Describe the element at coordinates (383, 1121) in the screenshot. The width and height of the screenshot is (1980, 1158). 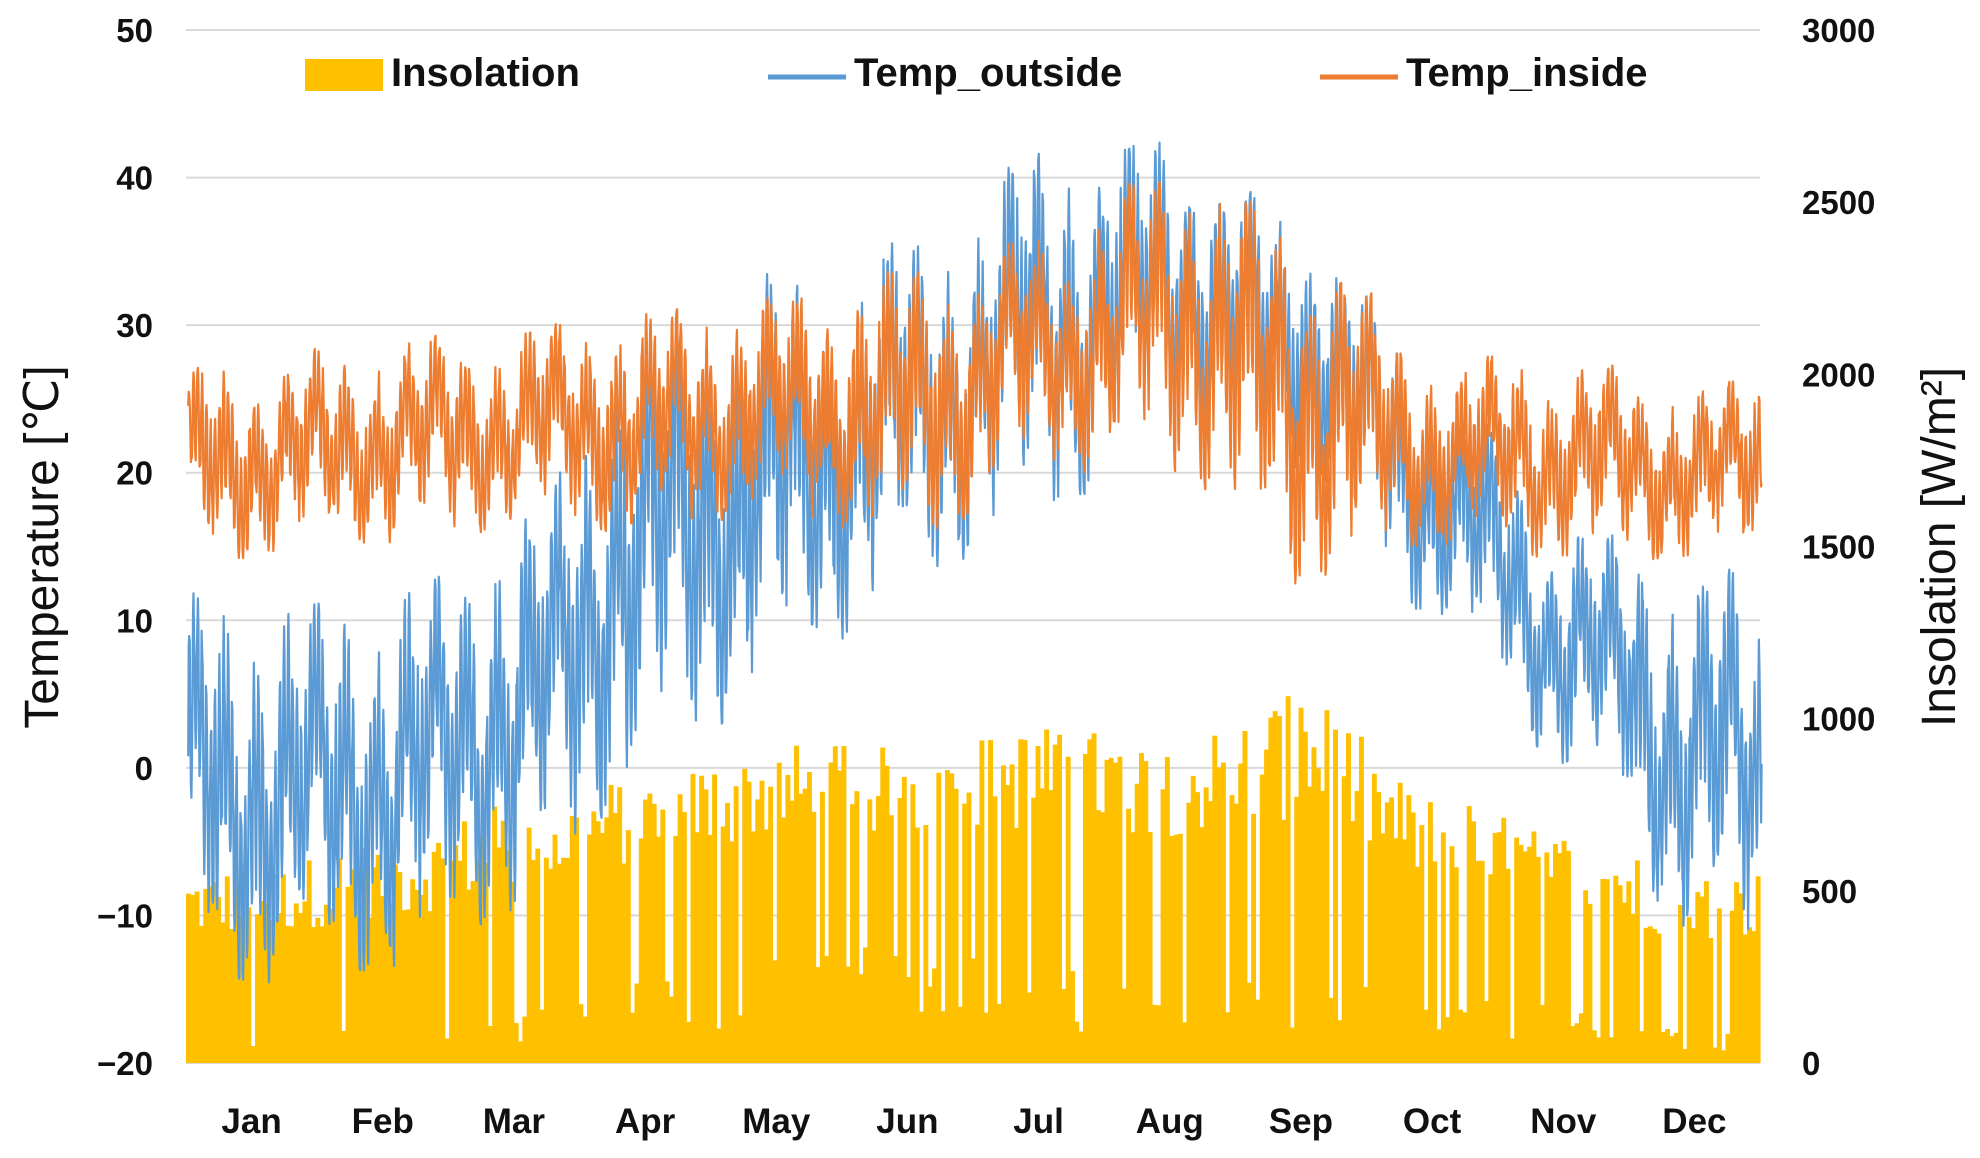
I see `x-tick-label: Feb` at that location.